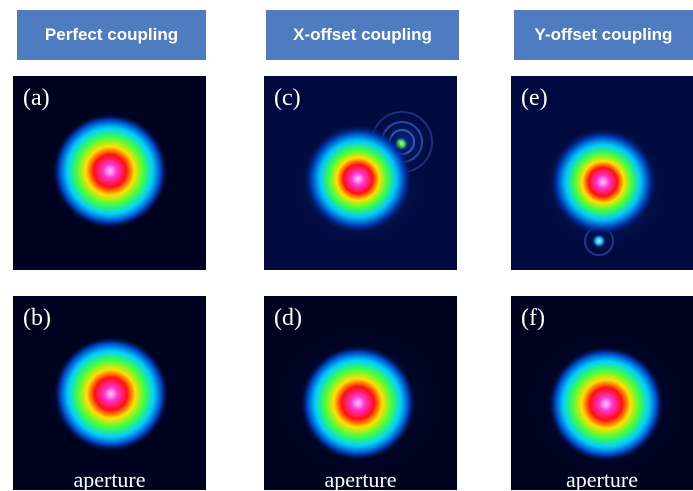 The height and width of the screenshot is (491, 693). I want to click on beam-spot-b, so click(111, 394).